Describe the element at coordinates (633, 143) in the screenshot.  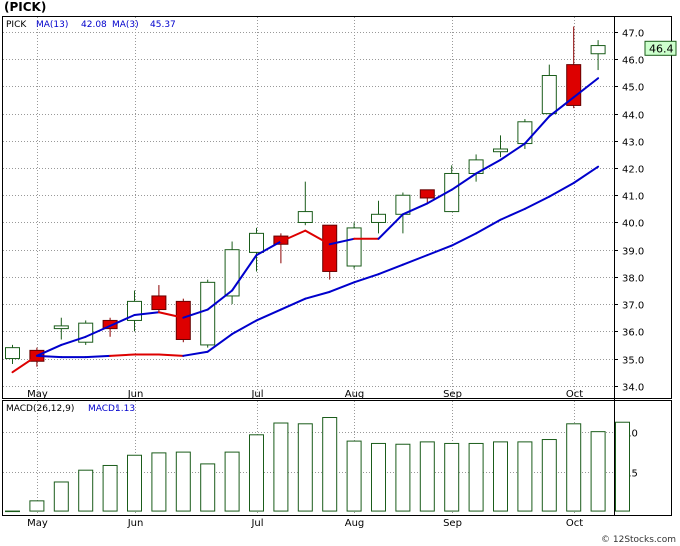
I see `price-tick-label: 43.0` at that location.